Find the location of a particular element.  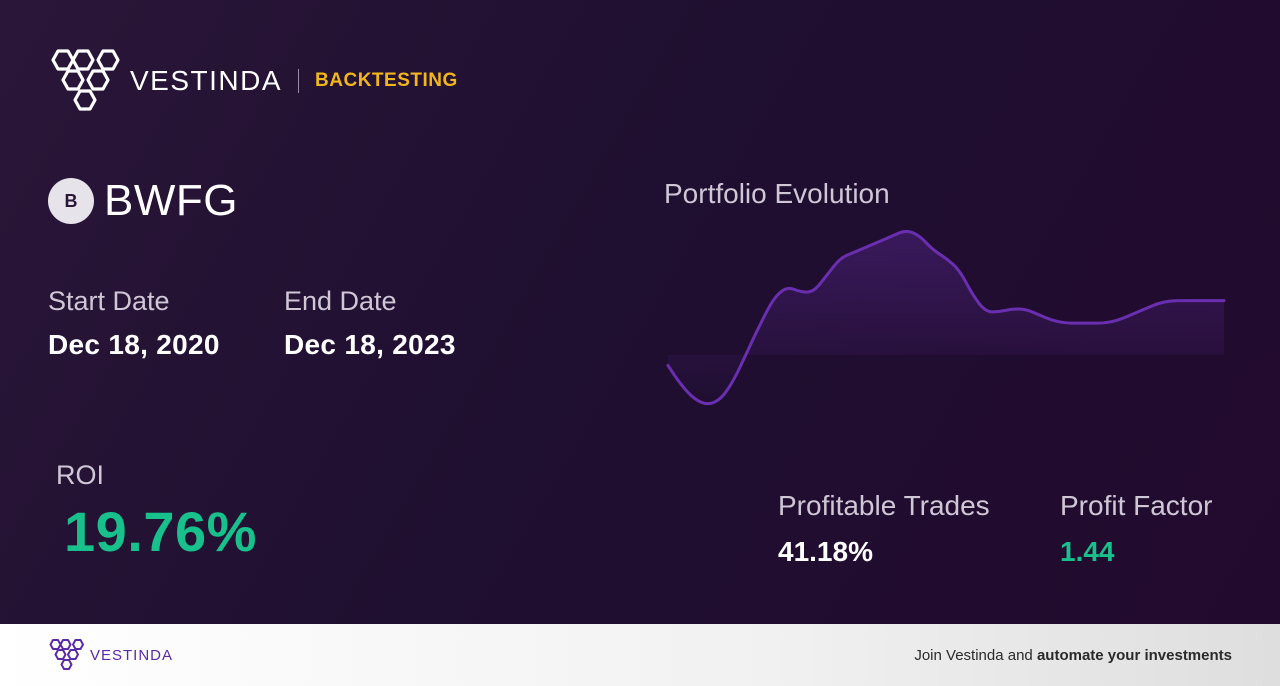

footer-cta-bold: automate your investments is located at coordinates (1134, 655).